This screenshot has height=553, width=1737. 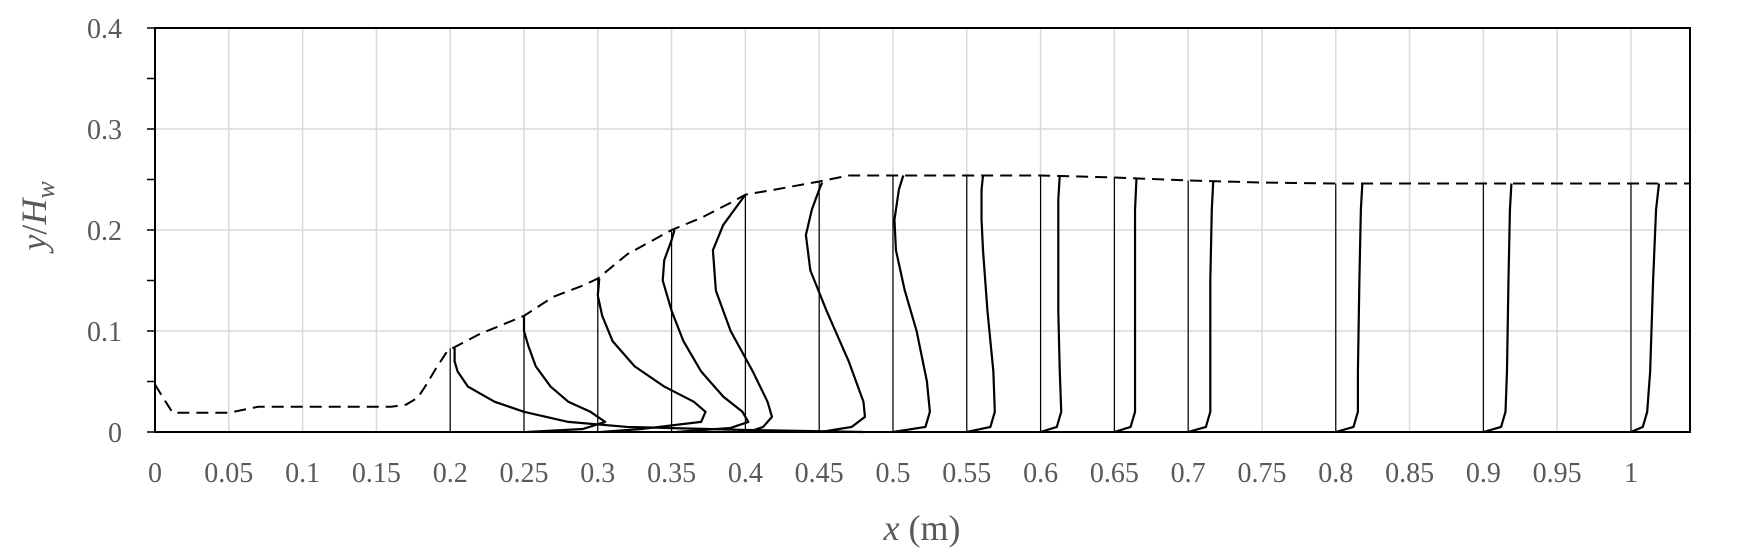 What do you see at coordinates (104, 332) in the screenshot?
I see `y-tick-label: 0.1` at bounding box center [104, 332].